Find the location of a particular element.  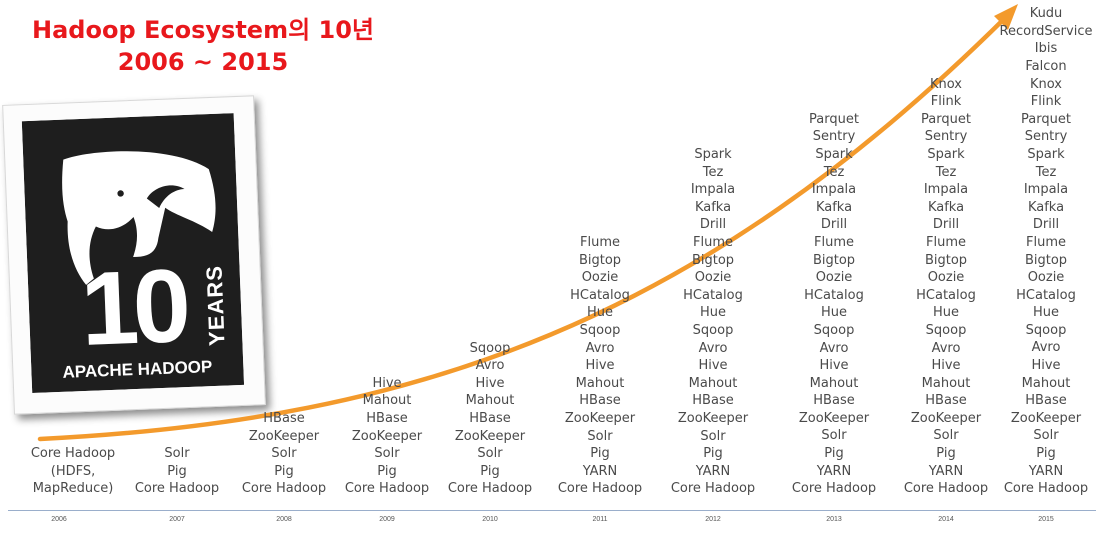

year-column-2008: HBase ZooKeeper Solr Pig Core Hadoop is located at coordinates (284, 454).